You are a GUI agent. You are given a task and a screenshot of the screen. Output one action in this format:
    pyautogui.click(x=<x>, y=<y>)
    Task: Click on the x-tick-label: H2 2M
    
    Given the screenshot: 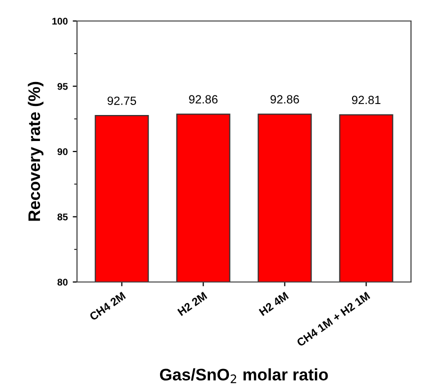 What is the action you would take?
    pyautogui.click(x=192, y=304)
    